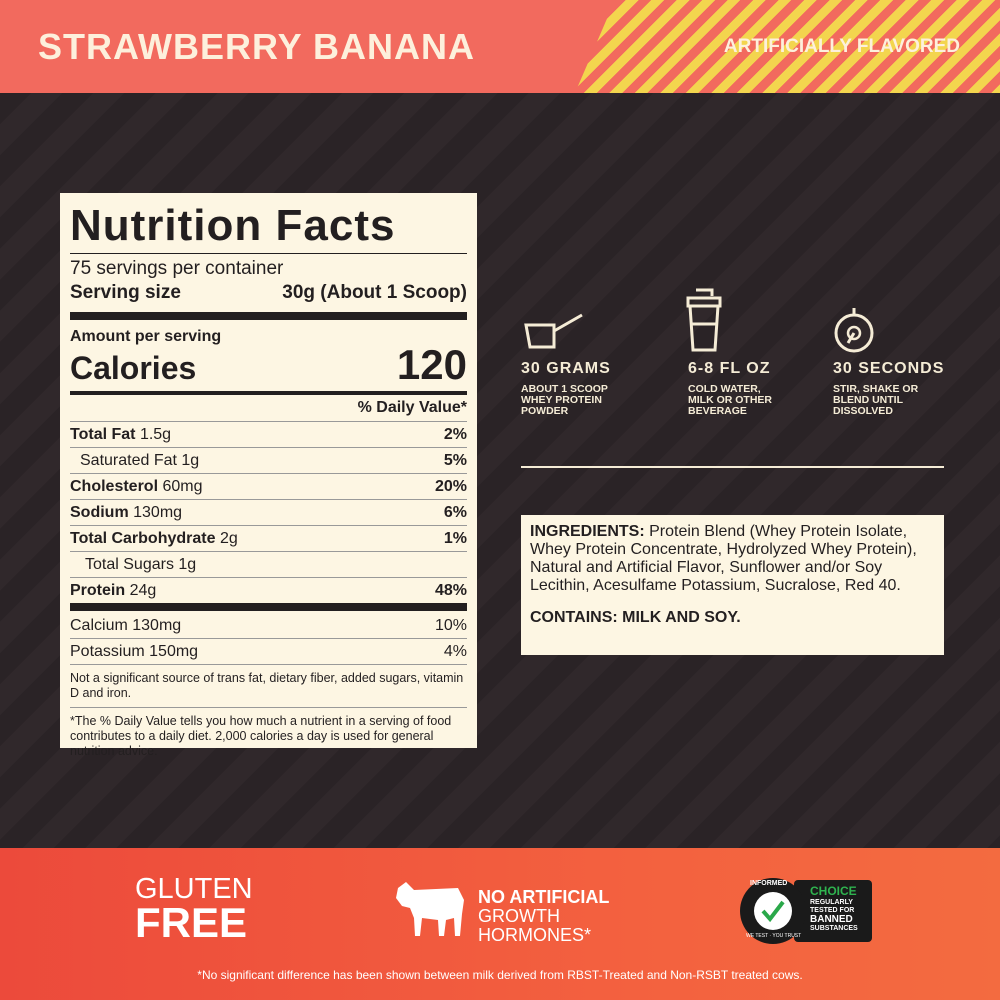 Image resolution: width=1000 pixels, height=1000 pixels. I want to click on nutrient-dv: 6%, so click(455, 512).